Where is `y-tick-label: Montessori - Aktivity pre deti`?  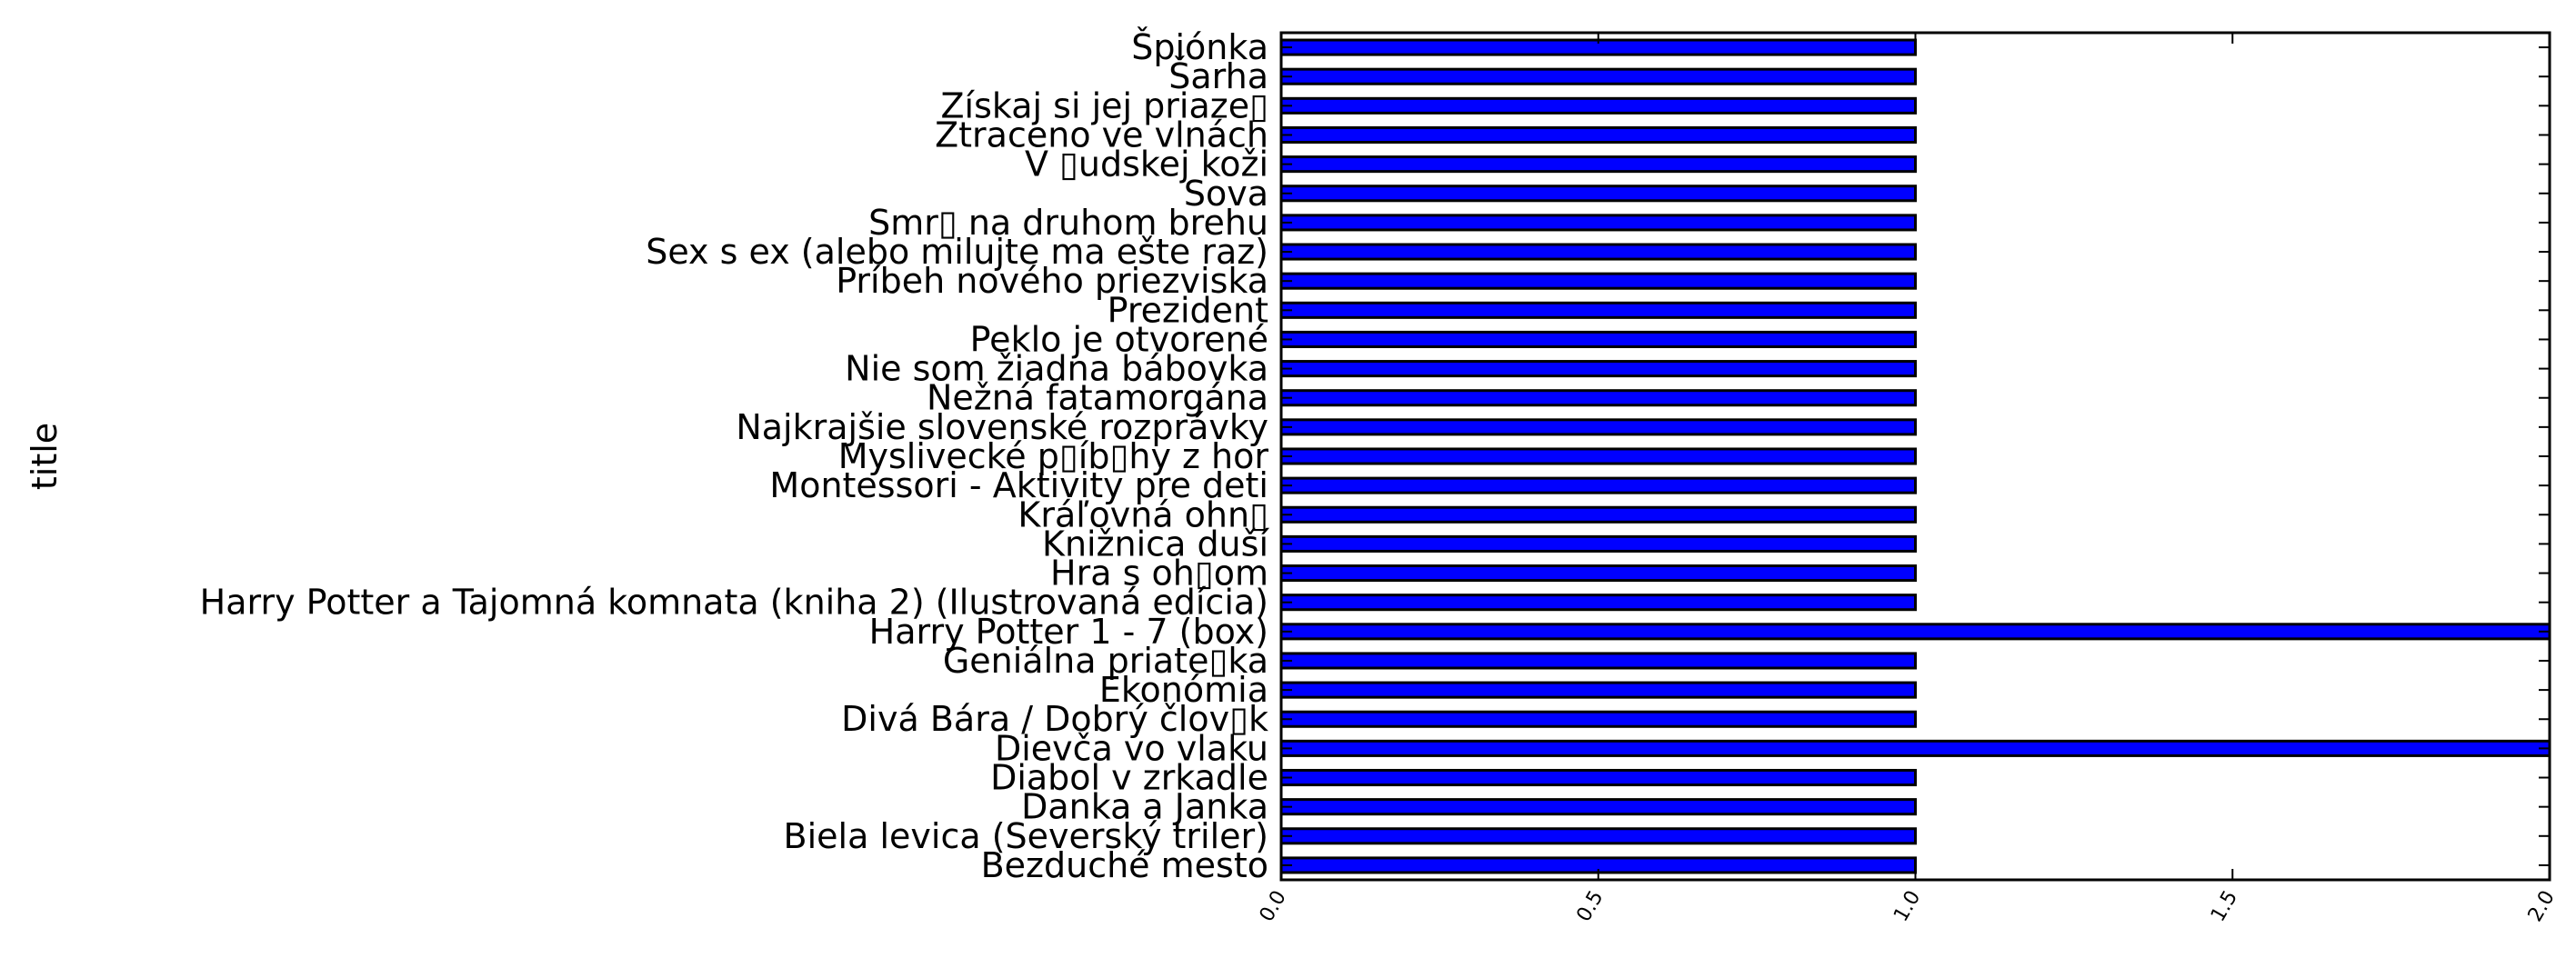
y-tick-label: Montessori - Aktivity pre deti is located at coordinates (1018, 485).